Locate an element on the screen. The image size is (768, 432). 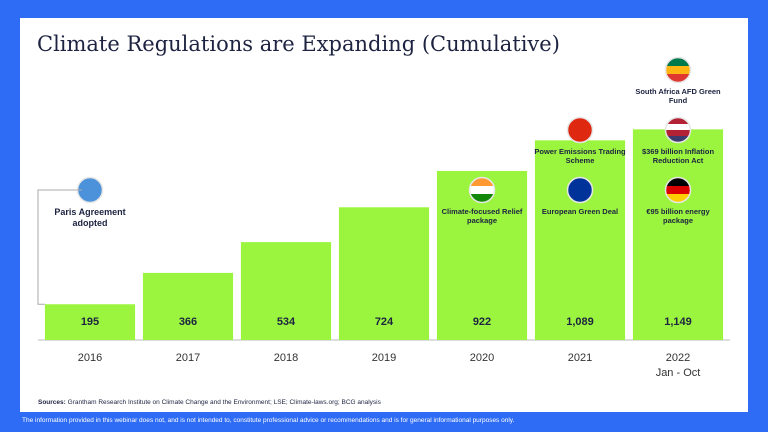
value-label: 724 is located at coordinates (384, 322).